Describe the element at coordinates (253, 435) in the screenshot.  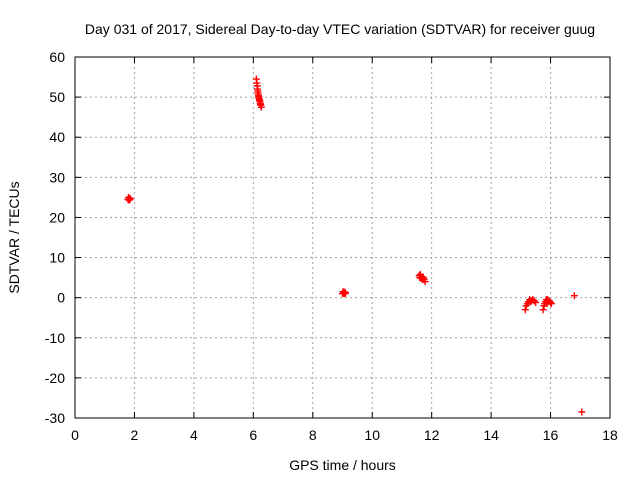
I see `x-tick-label: 6` at that location.